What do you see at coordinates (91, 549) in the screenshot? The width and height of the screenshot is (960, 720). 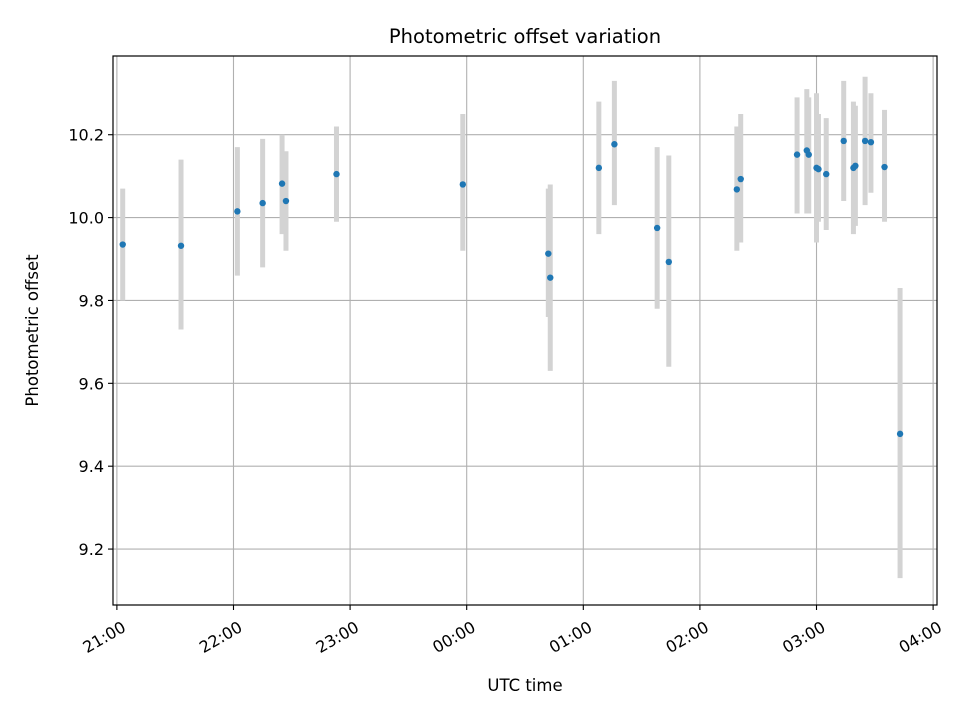 I see `y-tick-label: 9.2` at bounding box center [91, 549].